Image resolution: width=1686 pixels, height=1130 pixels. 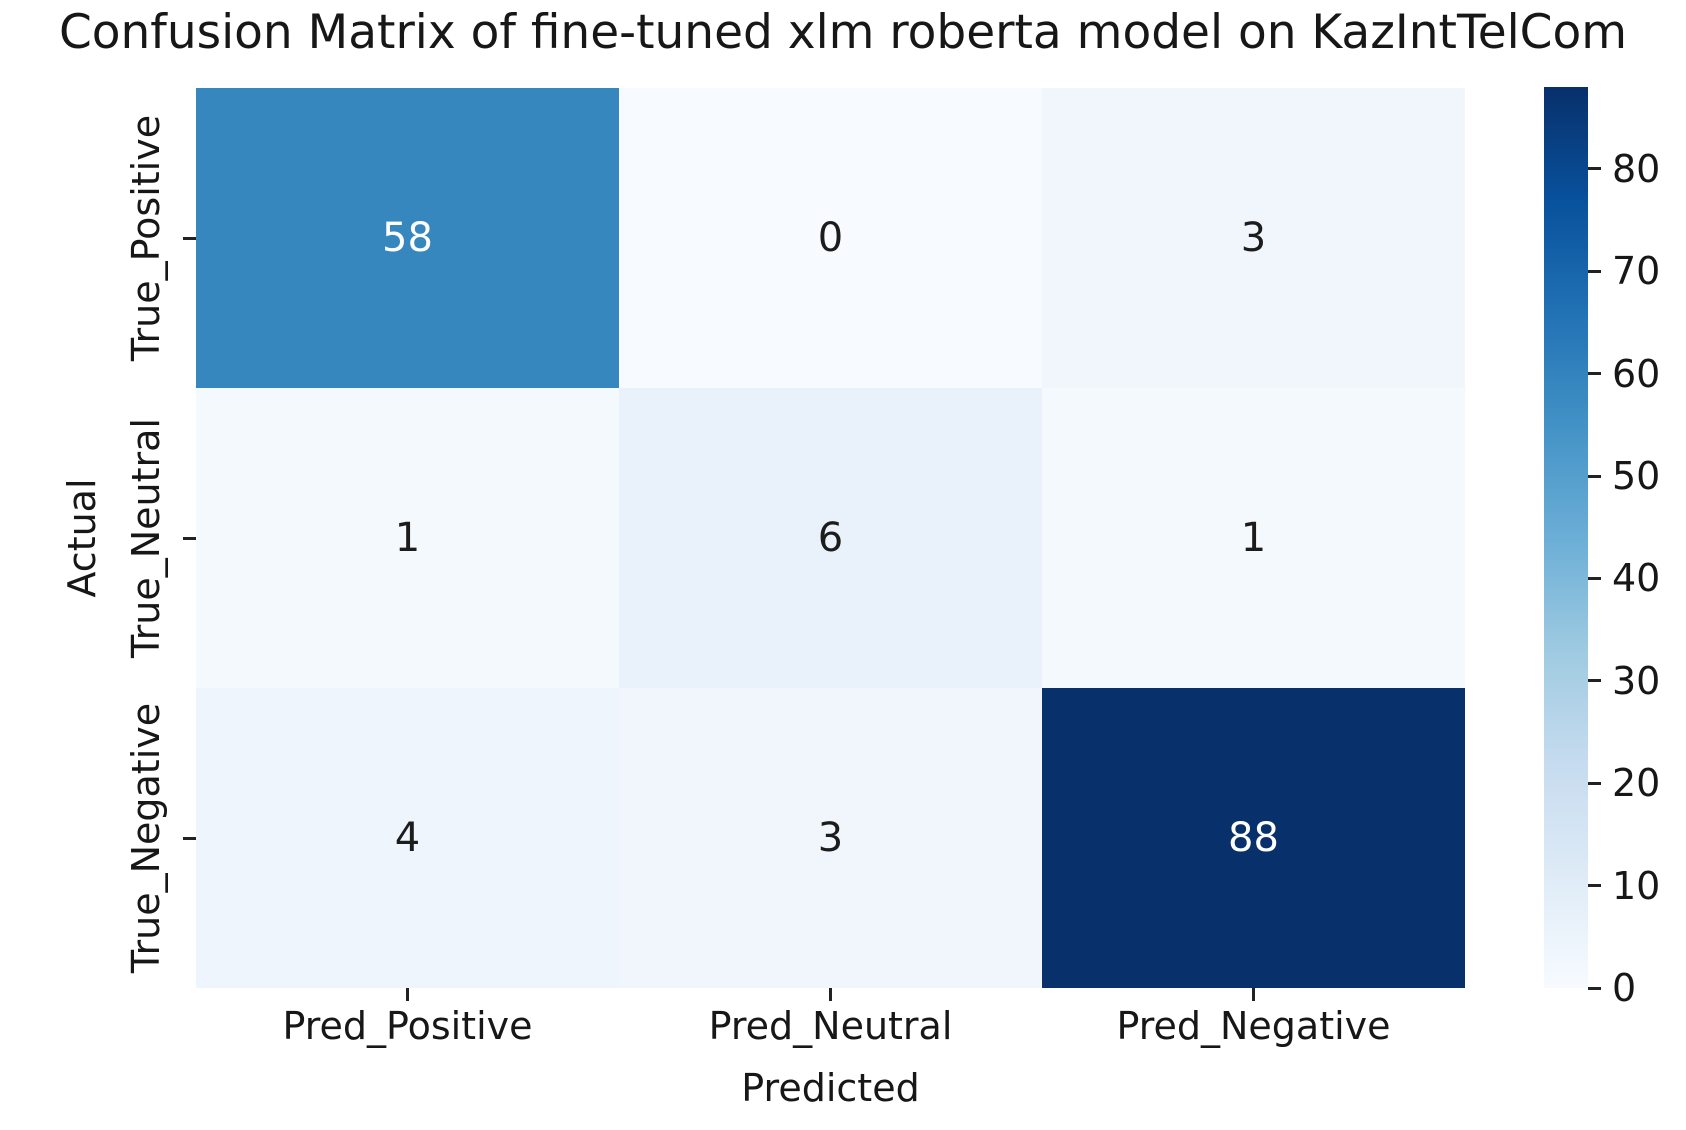 What do you see at coordinates (1636, 885) in the screenshot?
I see `colorbar-tick-label: 10` at bounding box center [1636, 885].